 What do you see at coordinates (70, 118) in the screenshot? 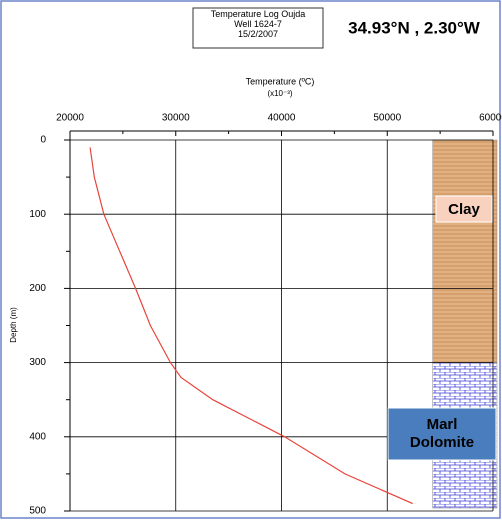
I see `x-tick-label: 20000` at bounding box center [70, 118].